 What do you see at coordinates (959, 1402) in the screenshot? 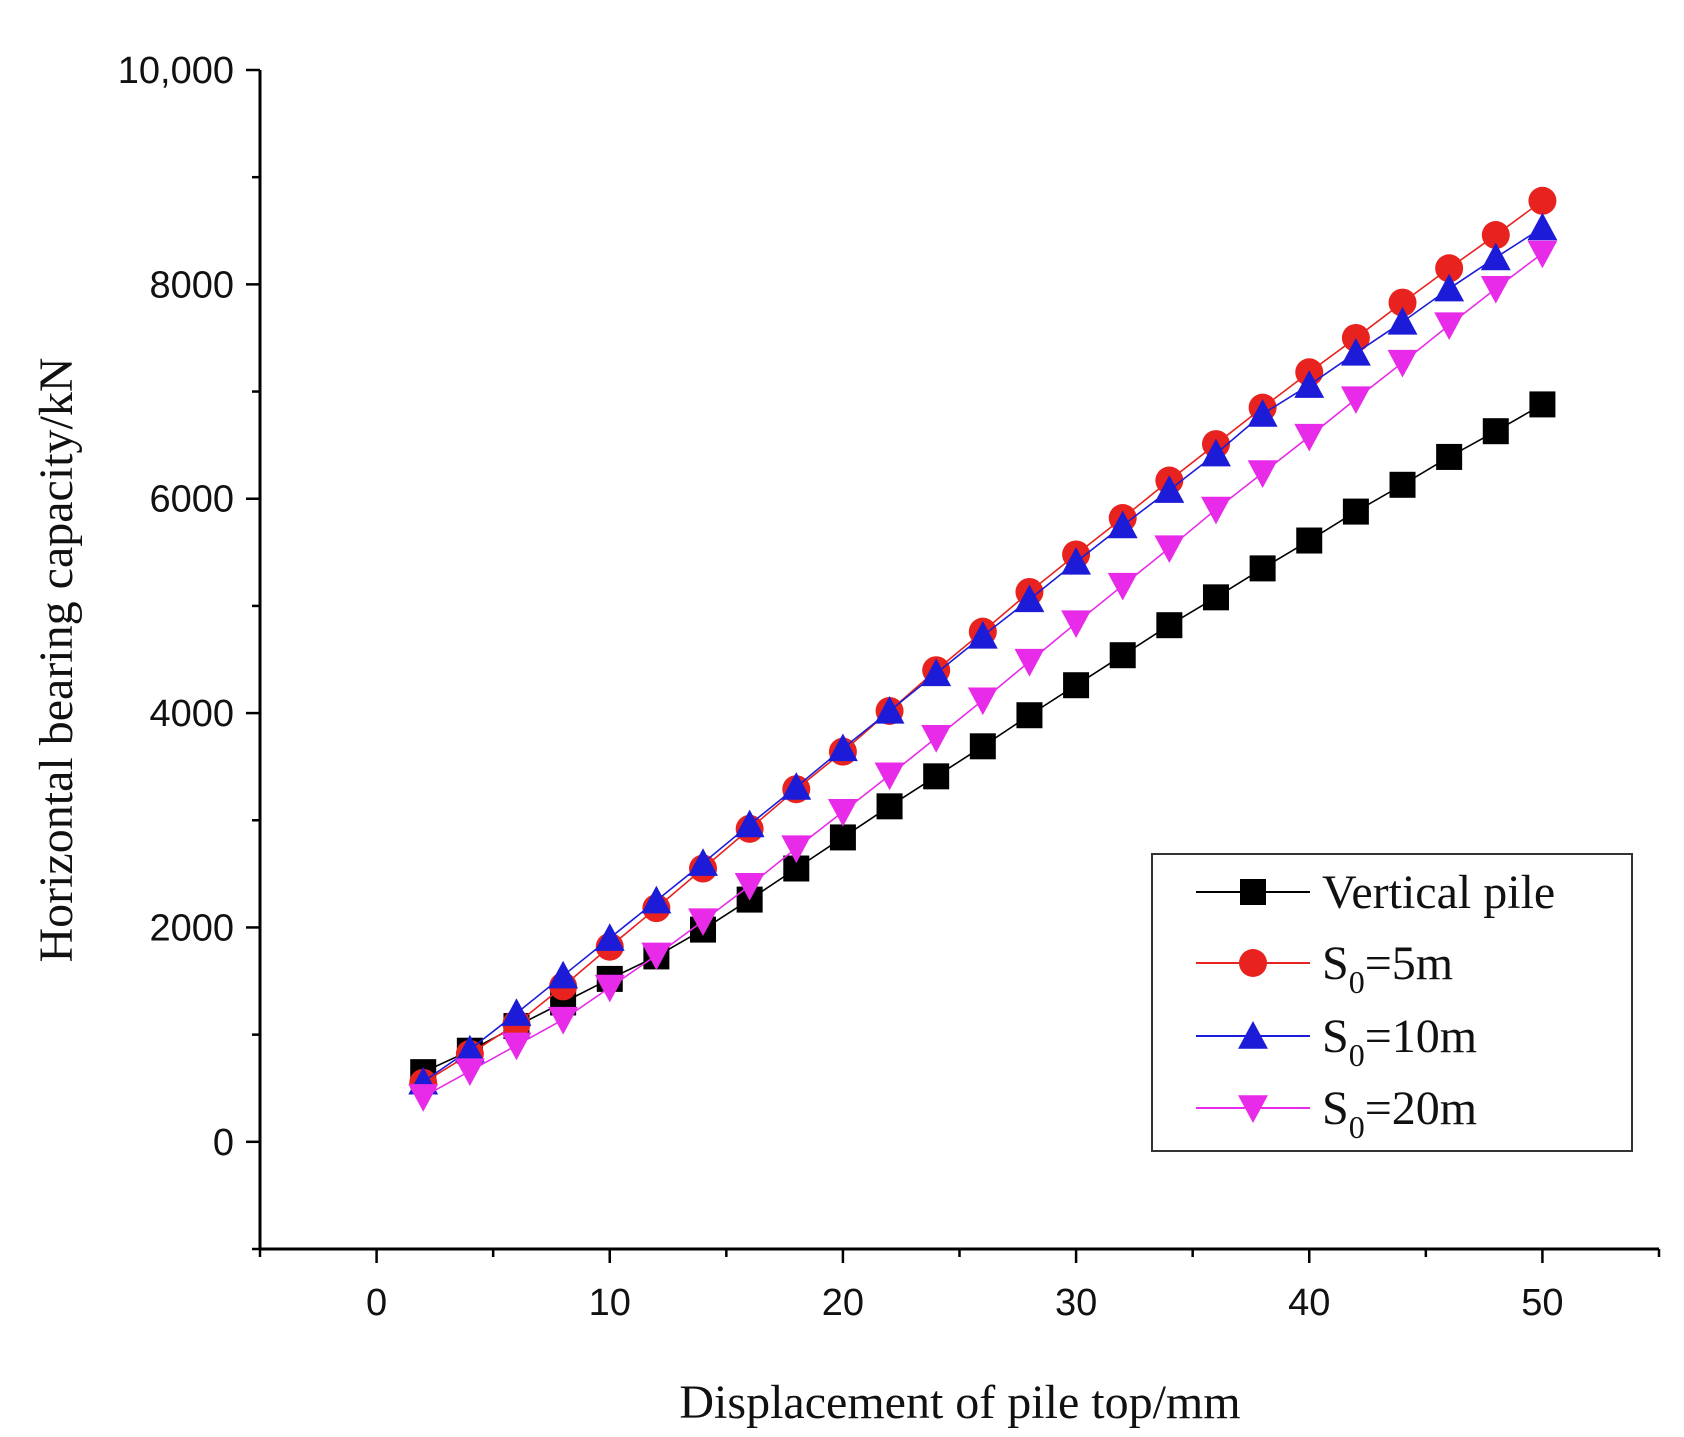
I see `x-axis-title: Displacement of pile top/mm` at bounding box center [959, 1402].